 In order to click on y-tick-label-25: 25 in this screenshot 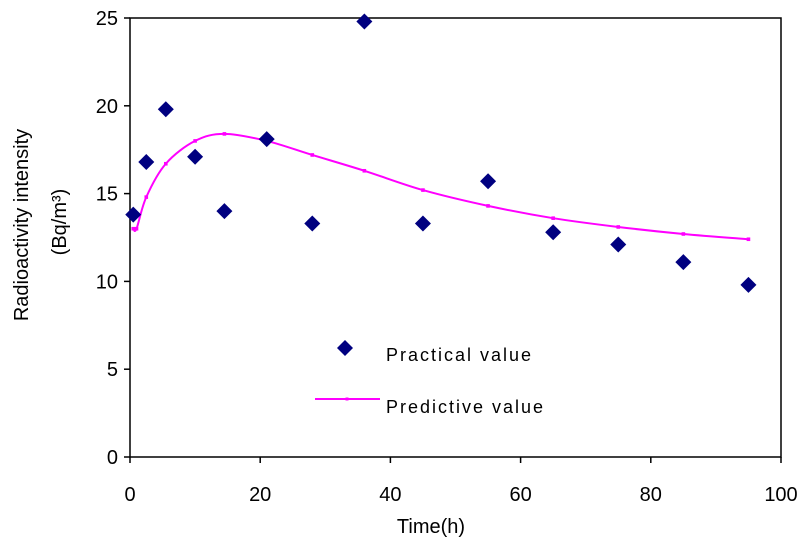, I will do `click(107, 19)`.